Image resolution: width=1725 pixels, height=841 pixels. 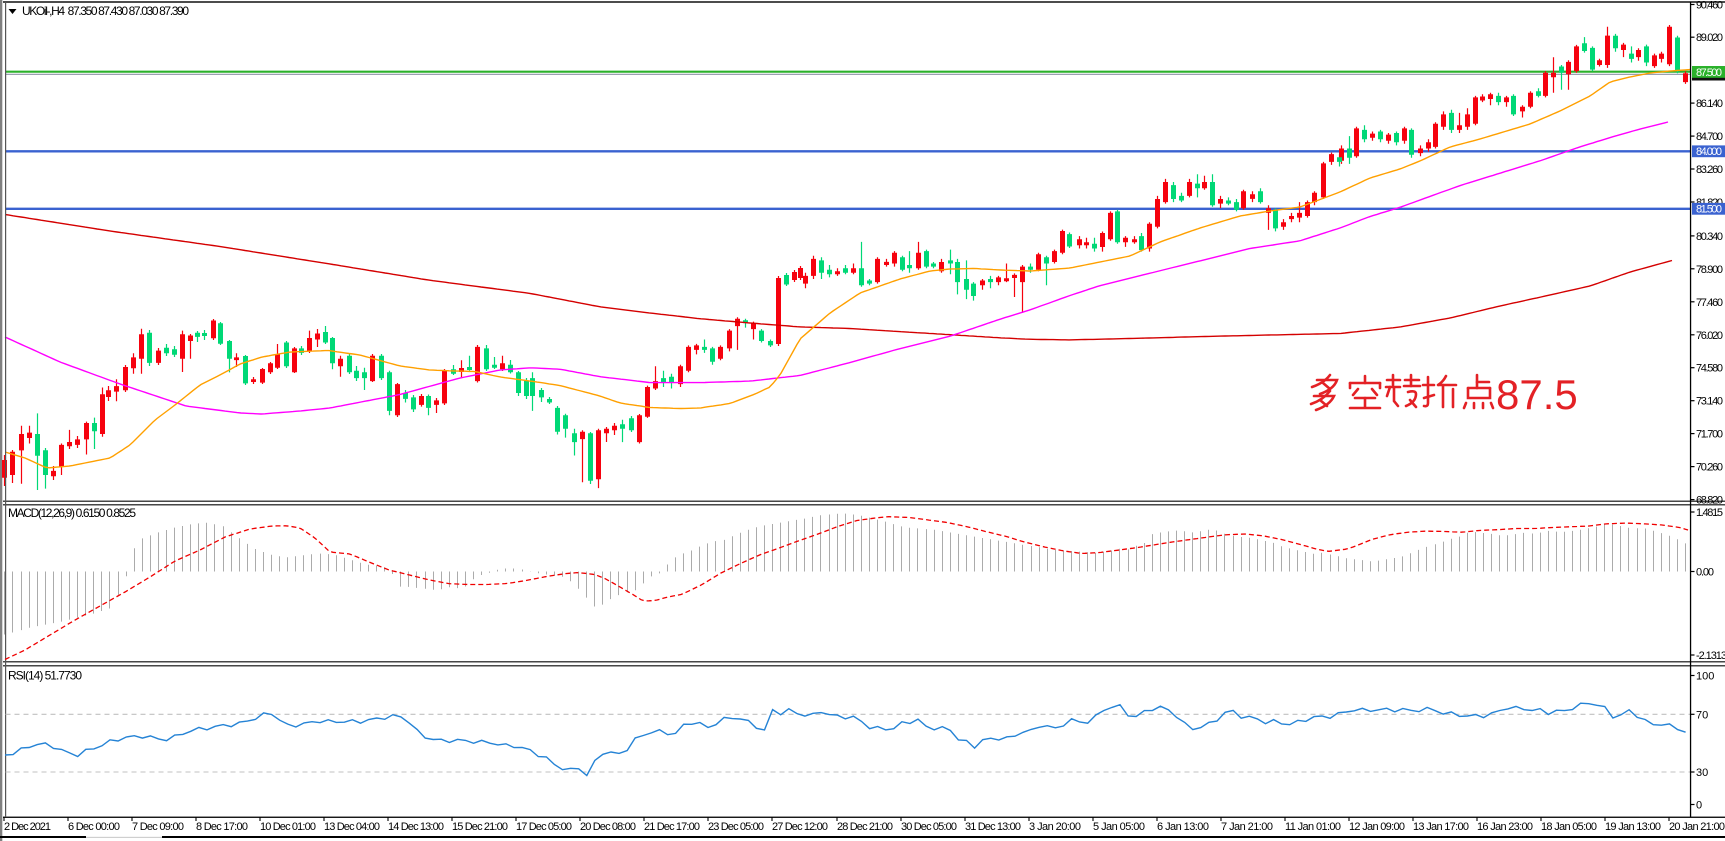 What do you see at coordinates (1441, 827) in the screenshot?
I see `svg-text: 13 Jan 17:00` at bounding box center [1441, 827].